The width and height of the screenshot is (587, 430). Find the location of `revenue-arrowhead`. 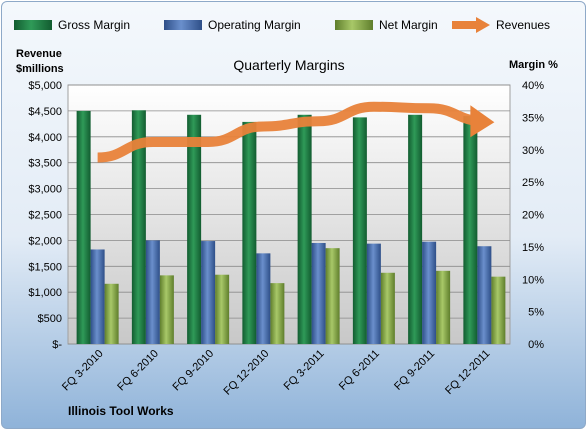

revenue-arrowhead is located at coordinates (482, 121).